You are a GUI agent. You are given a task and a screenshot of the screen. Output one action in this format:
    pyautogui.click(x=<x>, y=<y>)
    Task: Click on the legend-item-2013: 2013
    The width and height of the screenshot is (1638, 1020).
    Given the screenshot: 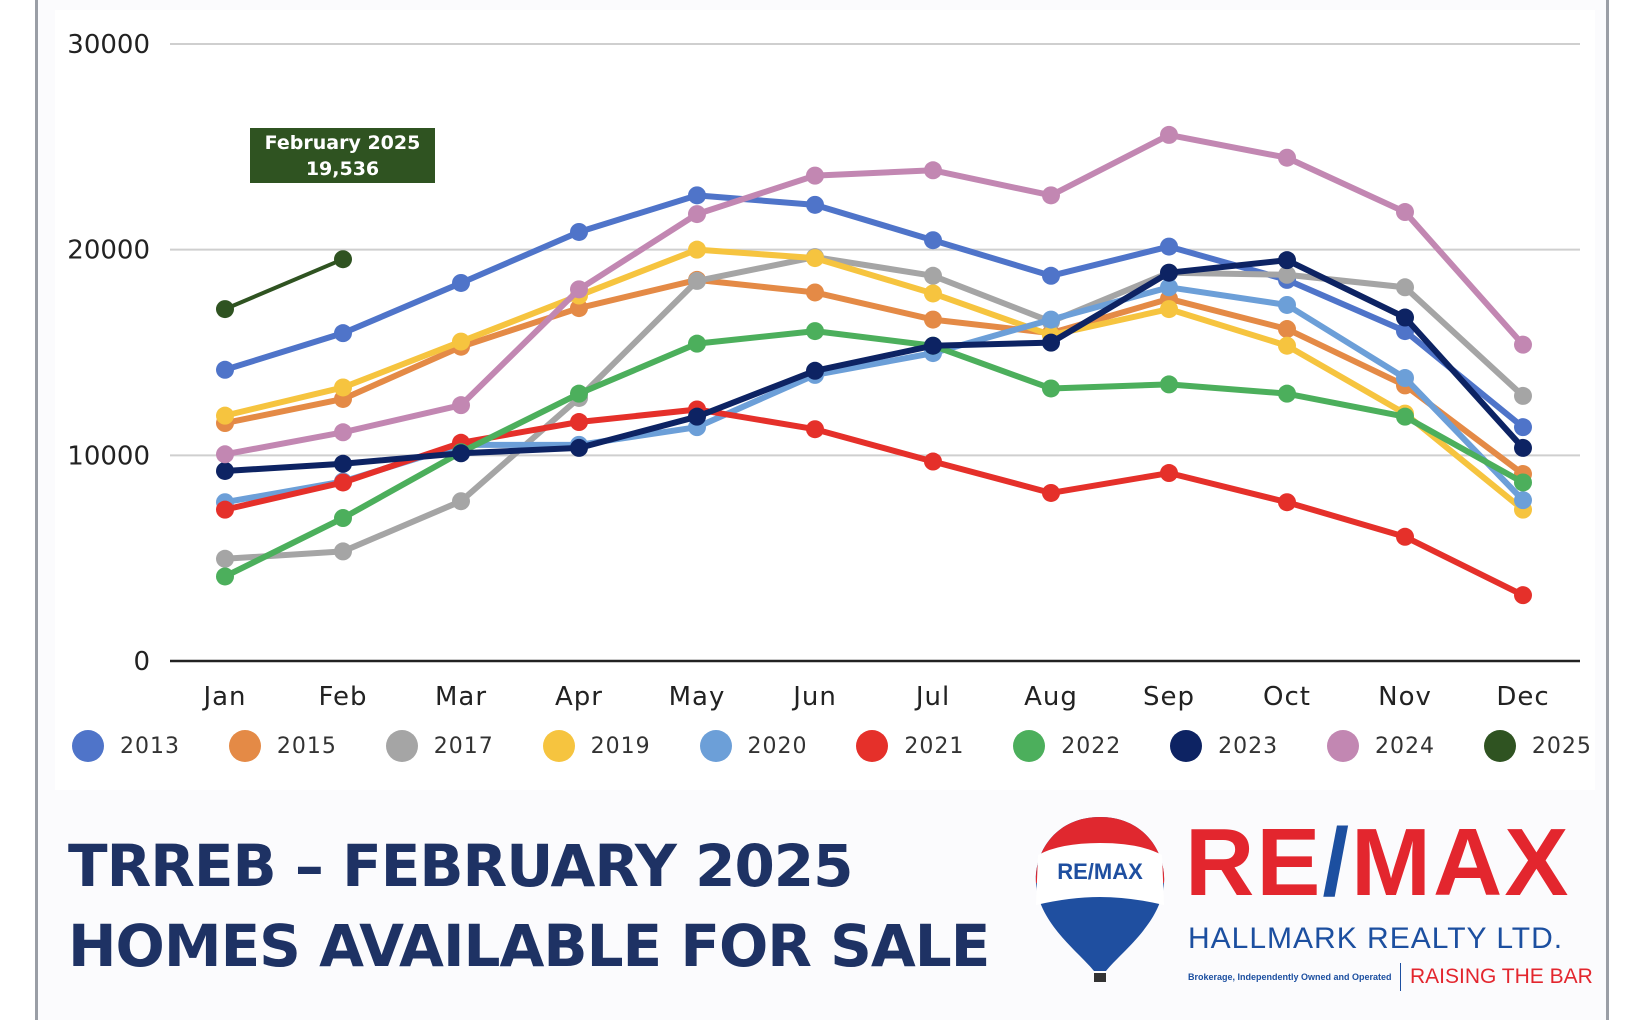 What is the action you would take?
    pyautogui.click(x=126, y=746)
    